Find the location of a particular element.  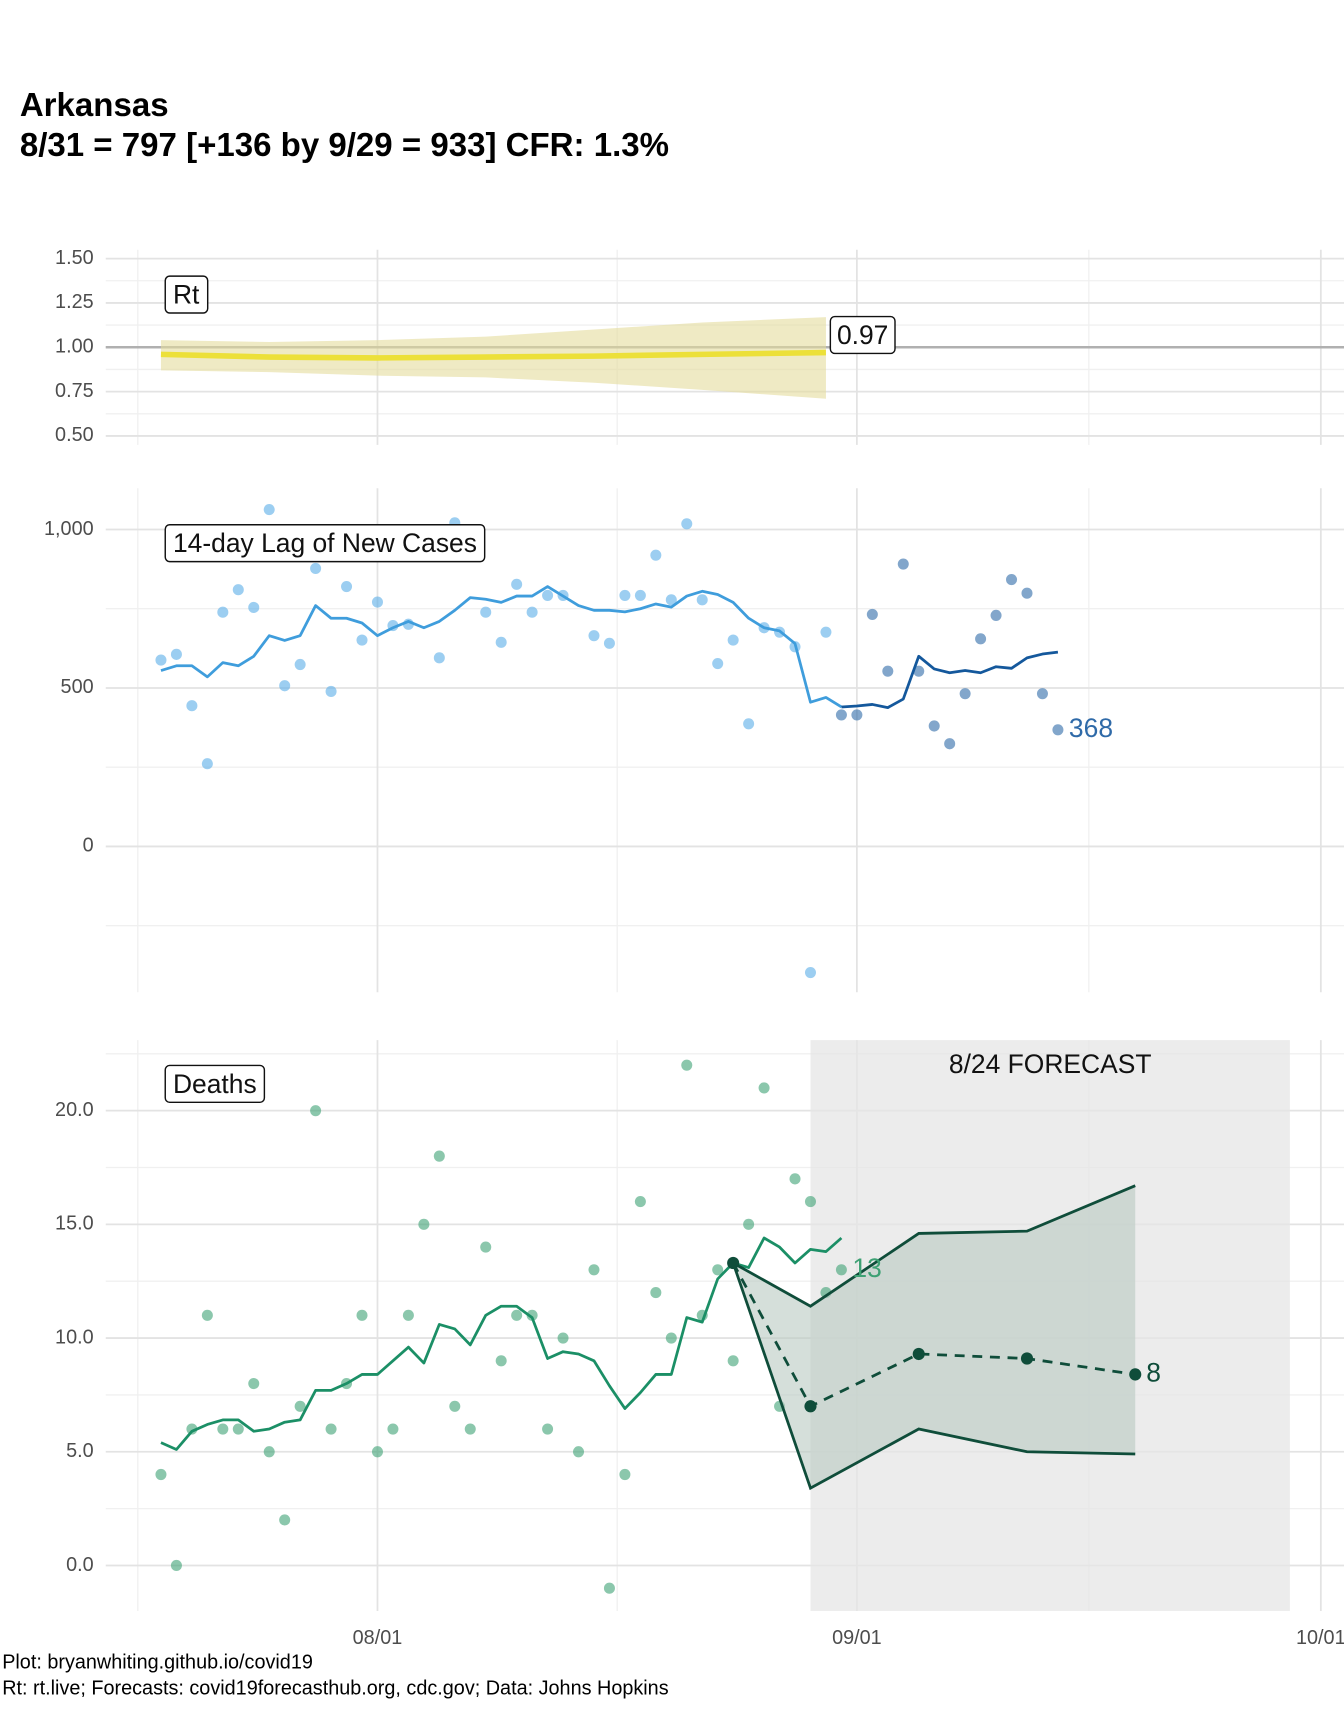

panel-label: Deaths is located at coordinates (215, 1084).